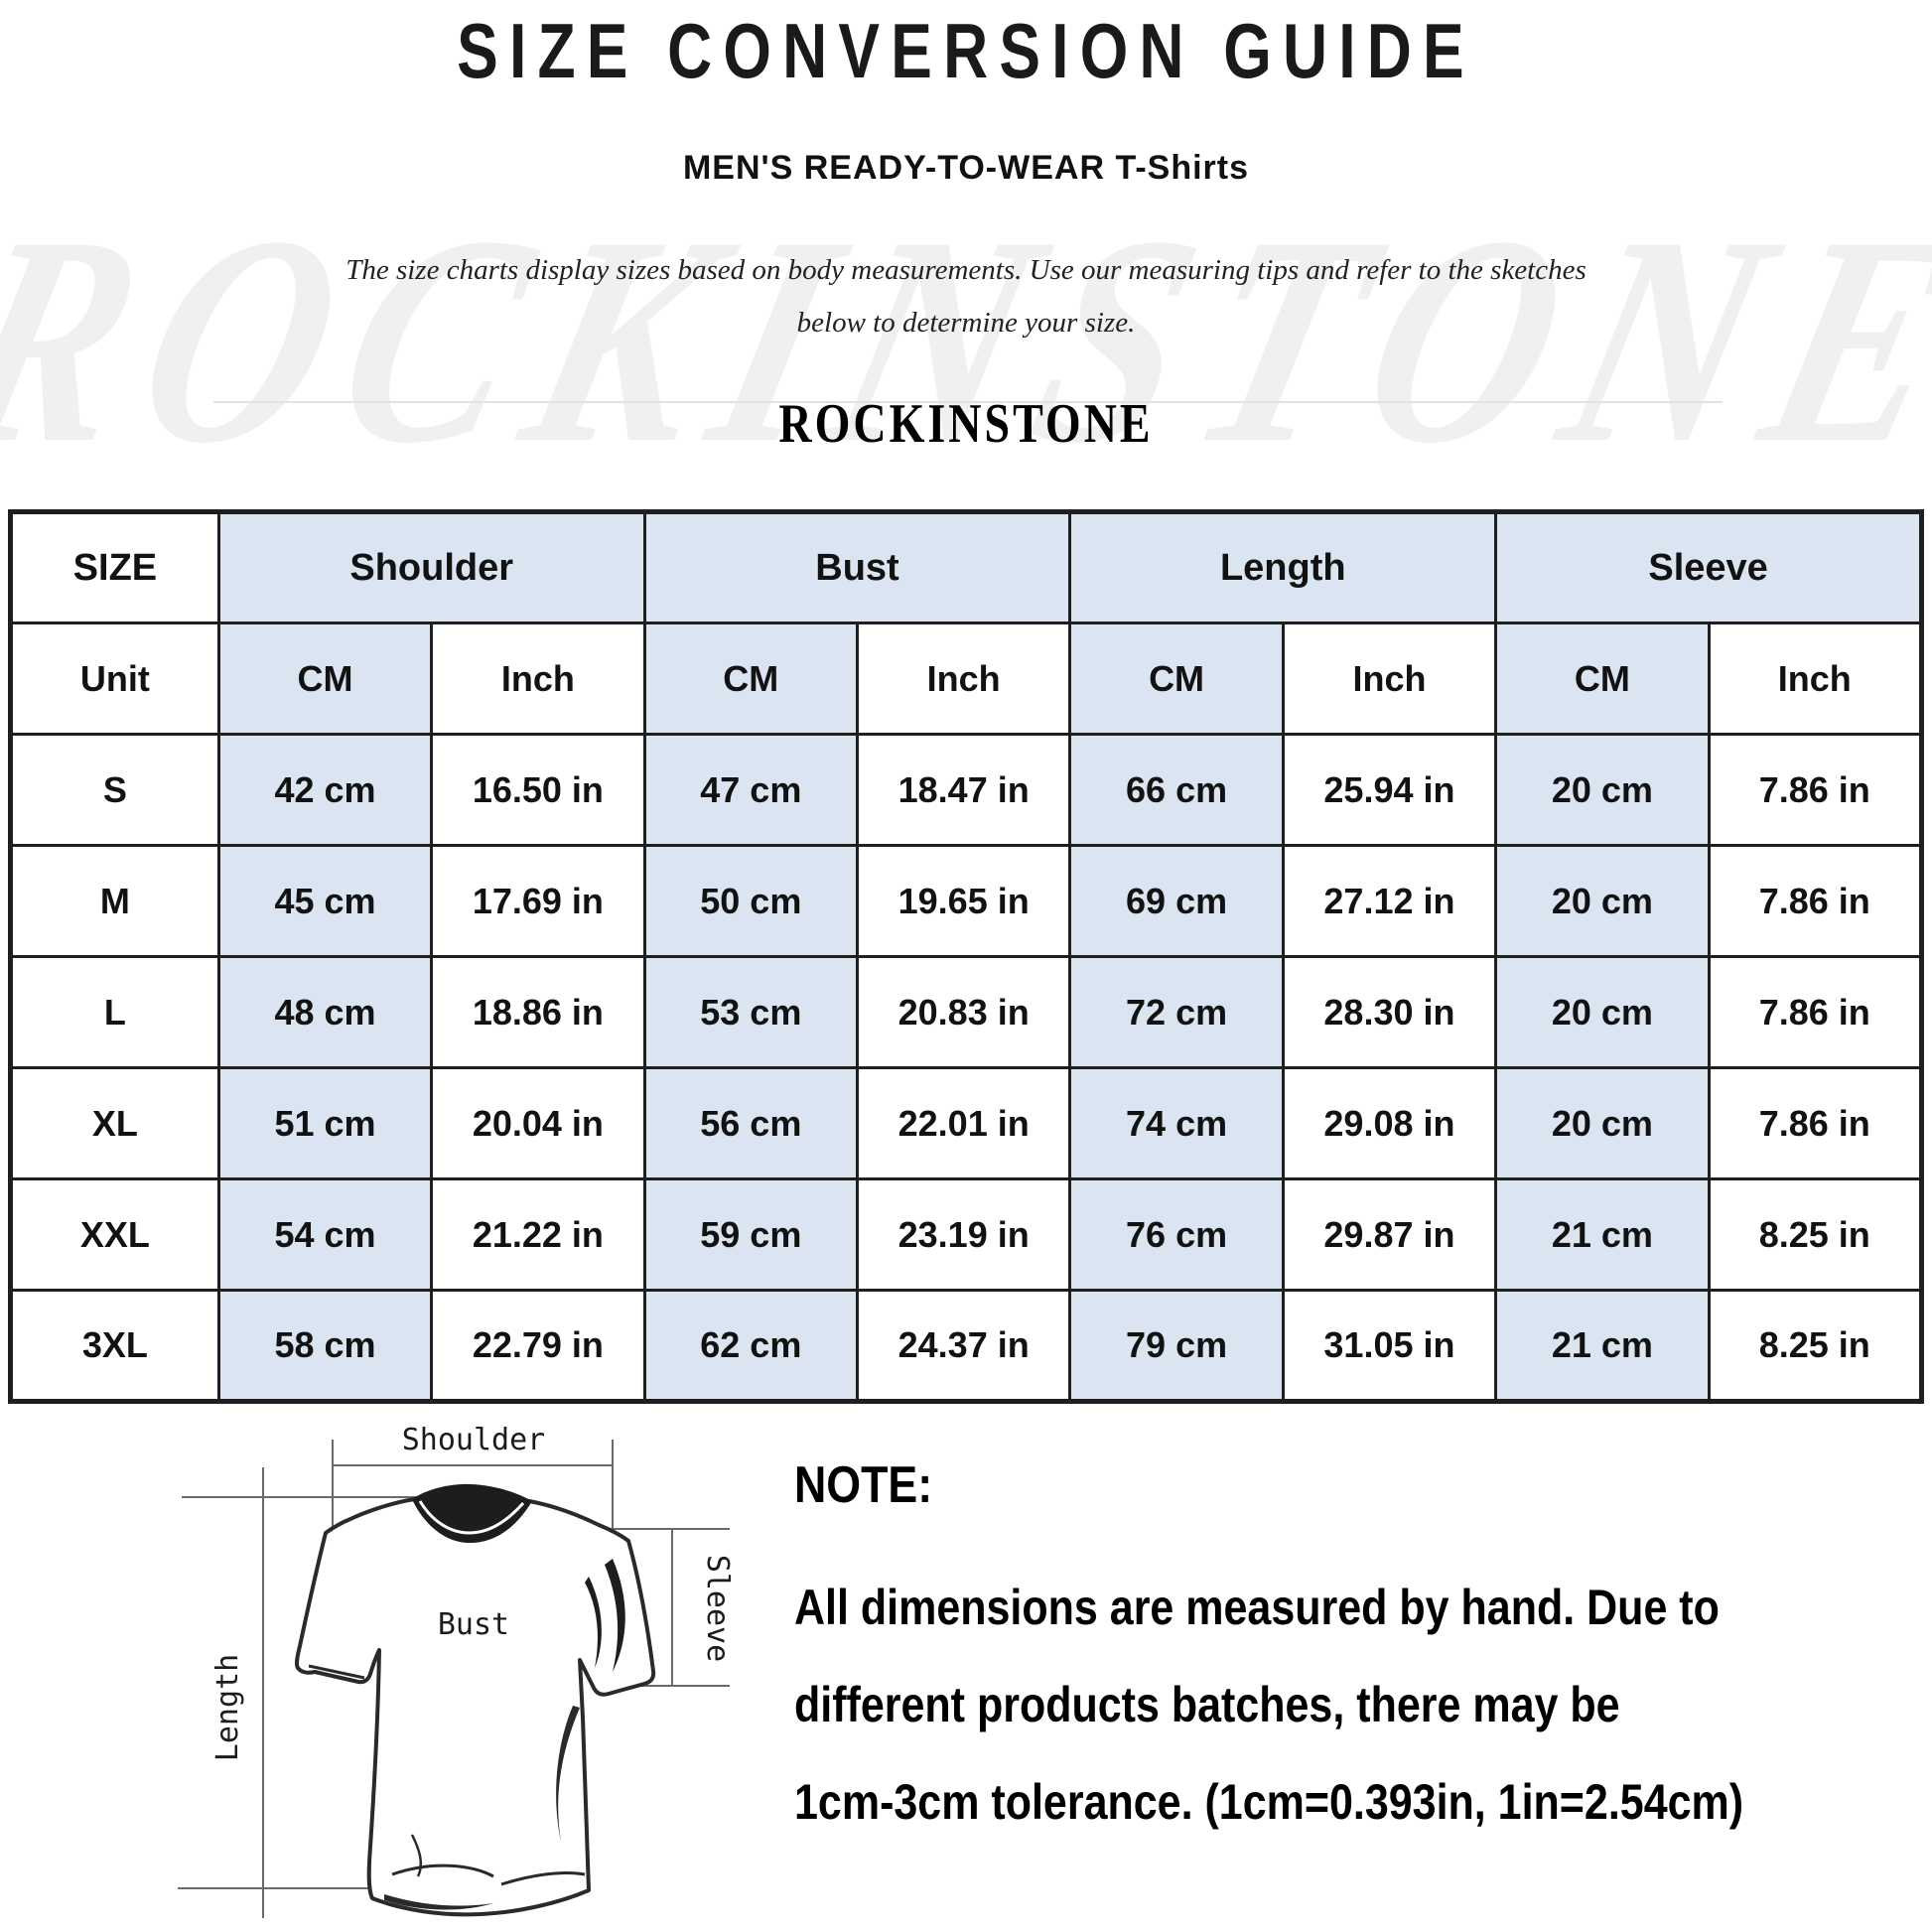  Describe the element at coordinates (115, 790) in the screenshot. I see `size-label: S` at that location.